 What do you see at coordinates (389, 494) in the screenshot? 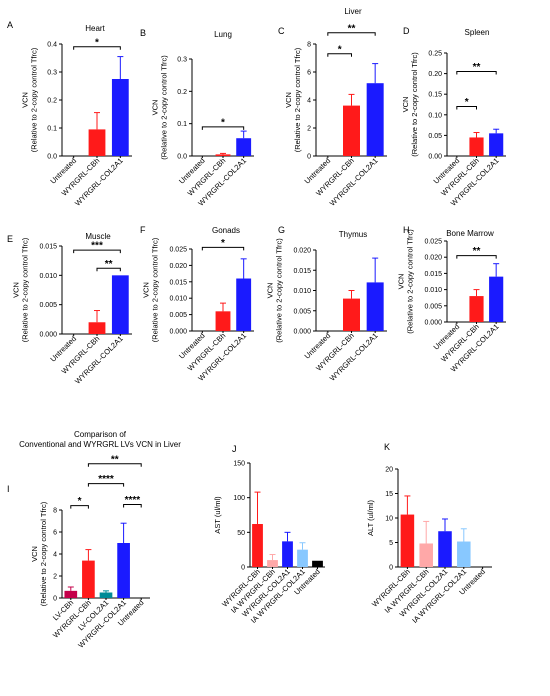
I see `y-tick-label: 15` at bounding box center [389, 494].